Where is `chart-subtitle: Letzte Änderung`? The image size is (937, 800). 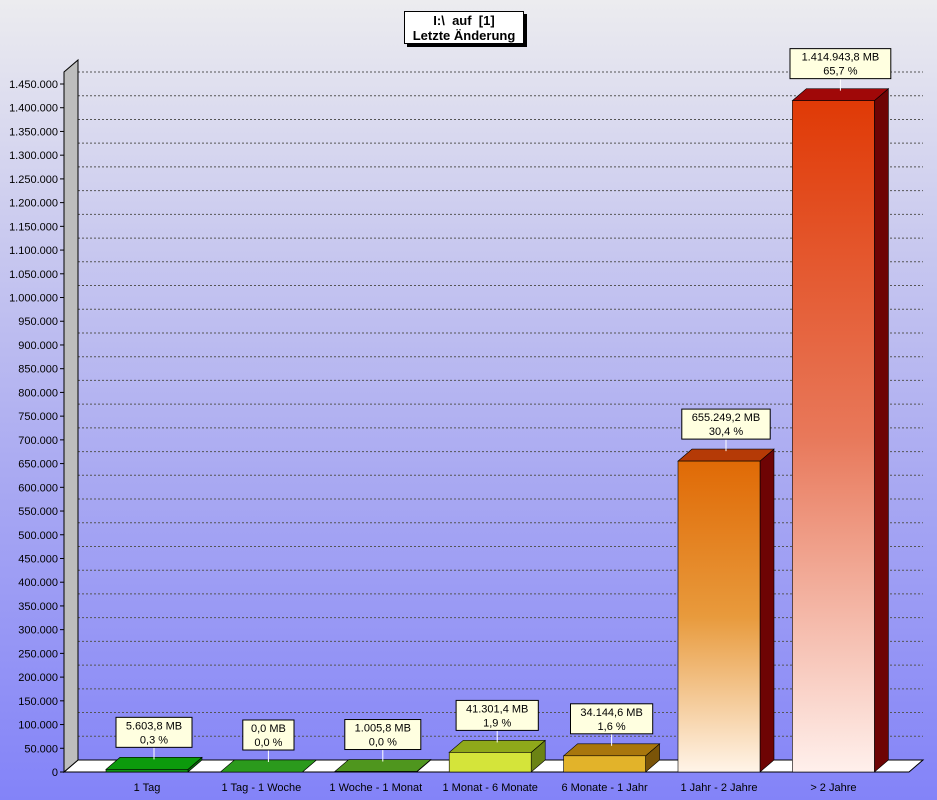 chart-subtitle: Letzte Änderung is located at coordinates (464, 35).